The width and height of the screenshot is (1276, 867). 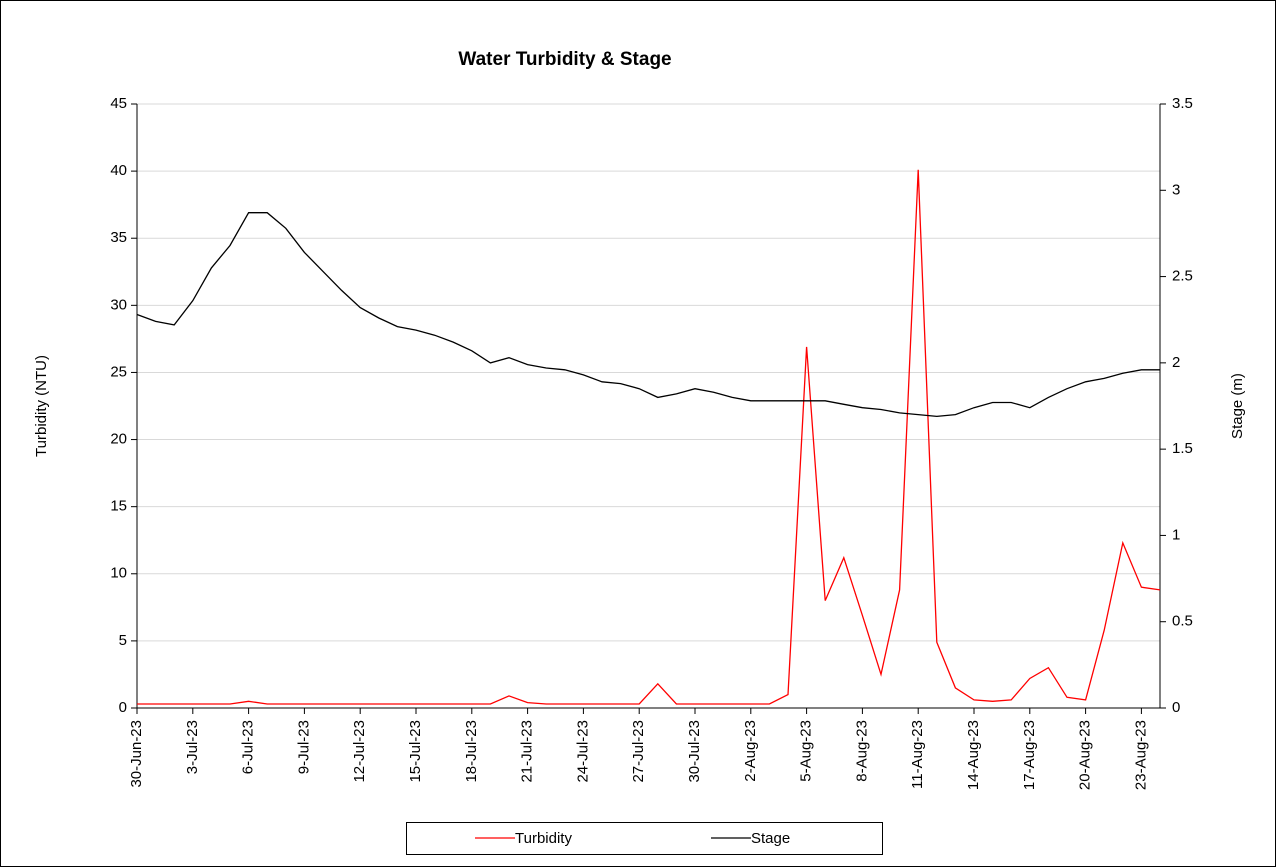 I want to click on y-tick-label: 30, so click(x=118, y=304).